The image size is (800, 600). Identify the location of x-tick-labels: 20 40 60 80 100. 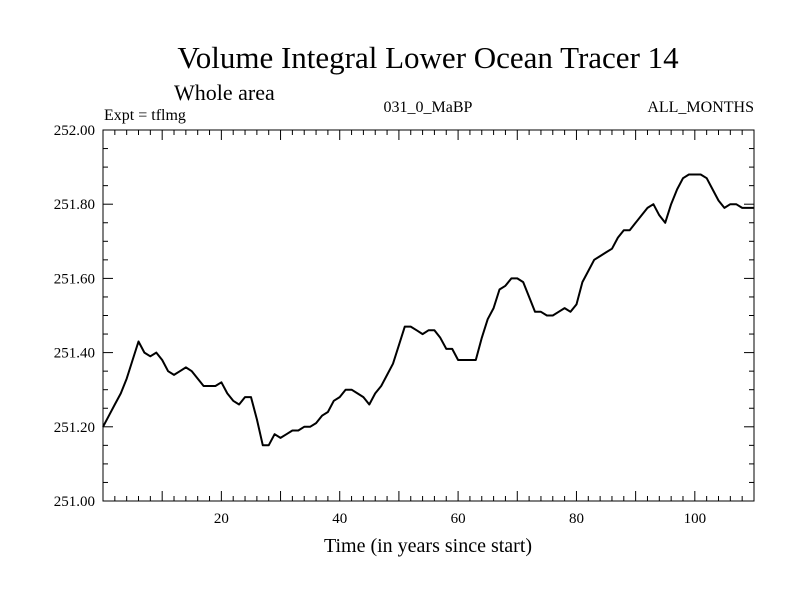
(460, 519).